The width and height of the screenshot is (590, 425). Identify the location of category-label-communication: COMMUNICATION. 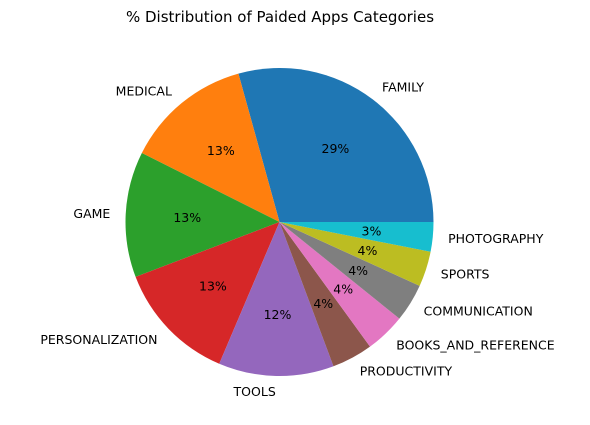
(478, 310).